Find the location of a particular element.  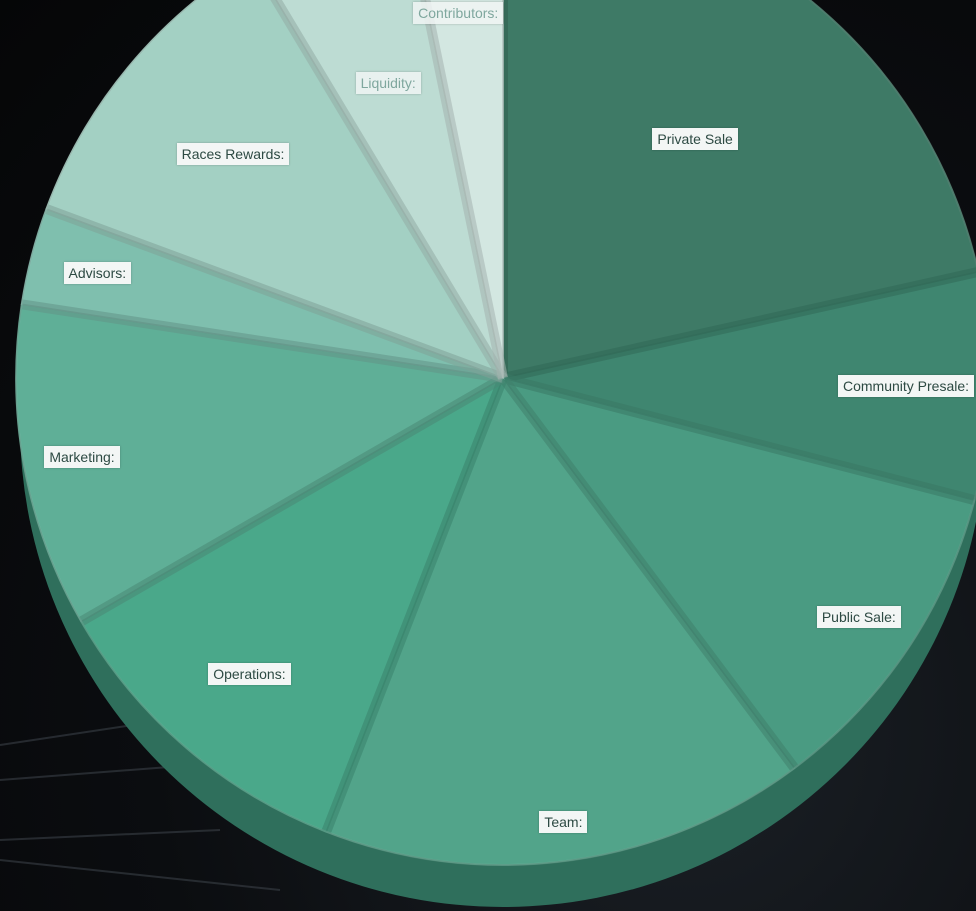

slice-label: Operations: is located at coordinates (249, 673).